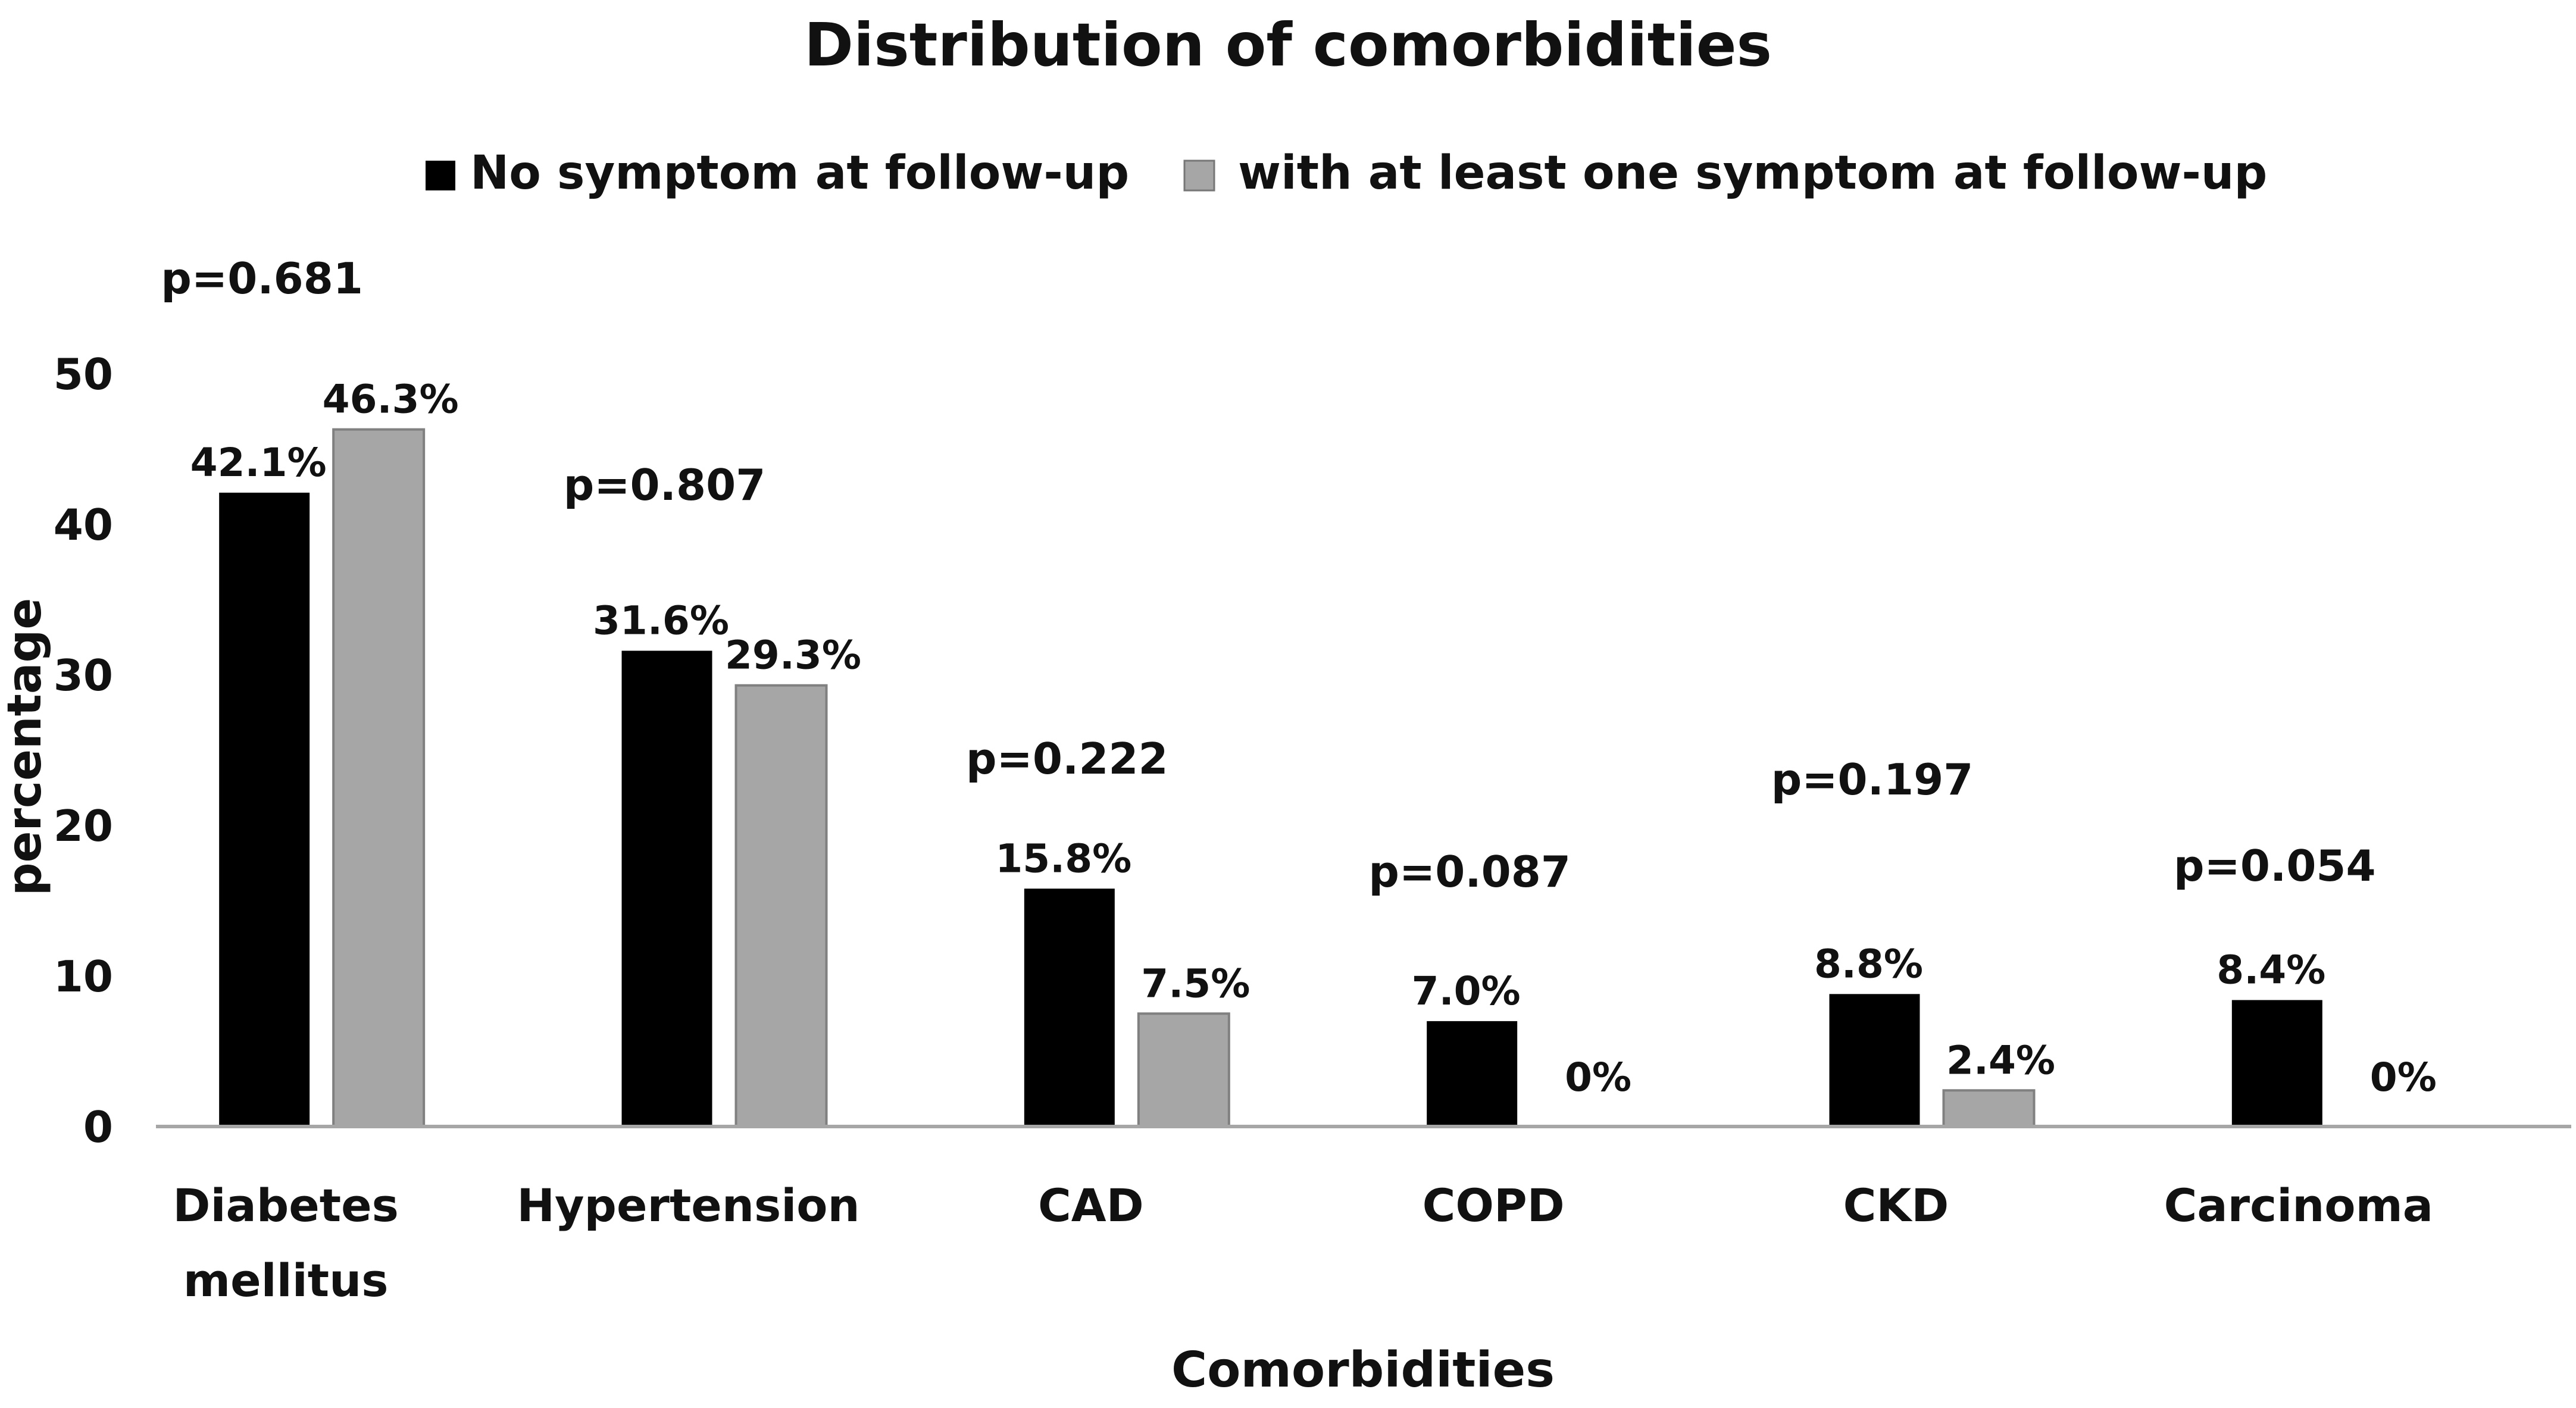 The height and width of the screenshot is (1408, 2576). Describe the element at coordinates (440, 175) in the screenshot. I see `legend-swatch-no-symptom` at that location.